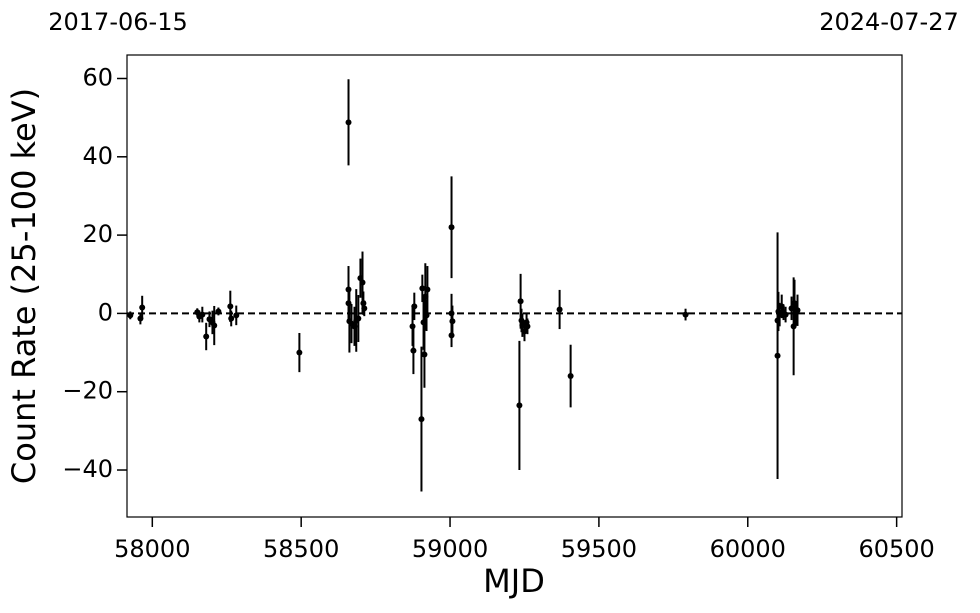  I want to click on x-axis-title: MJD, so click(514, 581).